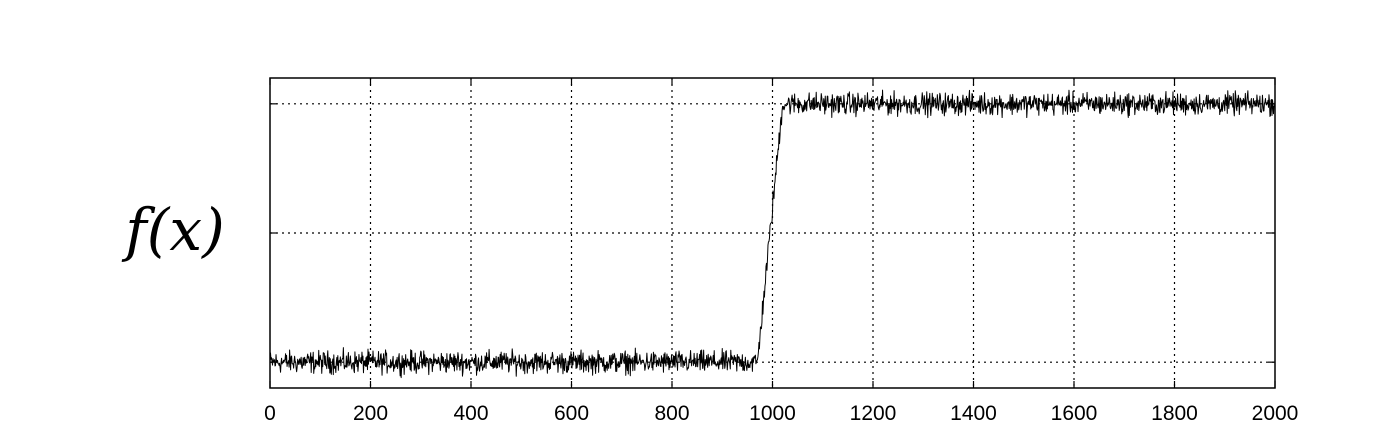 This screenshot has height=434, width=1378. Describe the element at coordinates (270, 413) in the screenshot. I see `x-tick-label: 0` at that location.